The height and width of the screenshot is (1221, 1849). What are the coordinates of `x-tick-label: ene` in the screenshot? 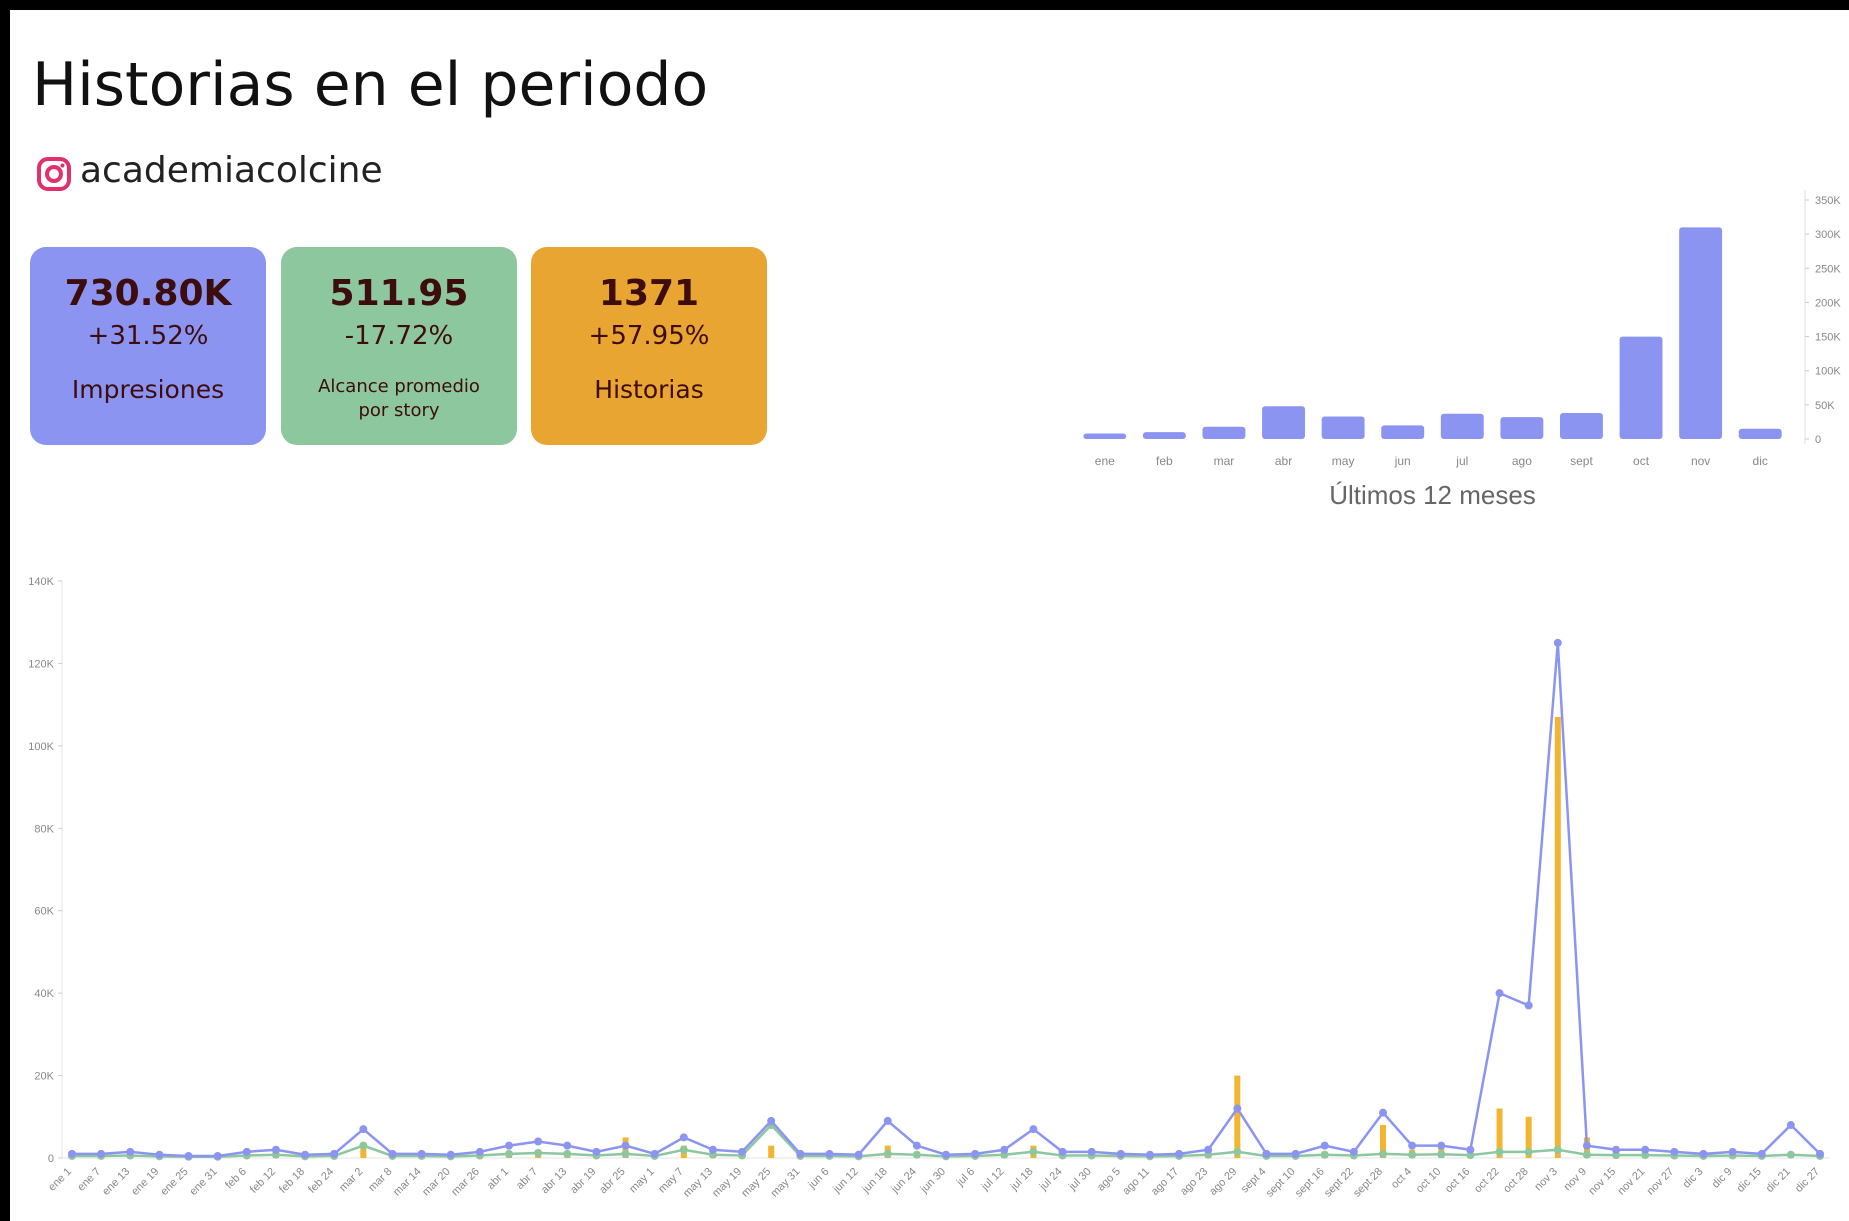 It's located at (1105, 461).